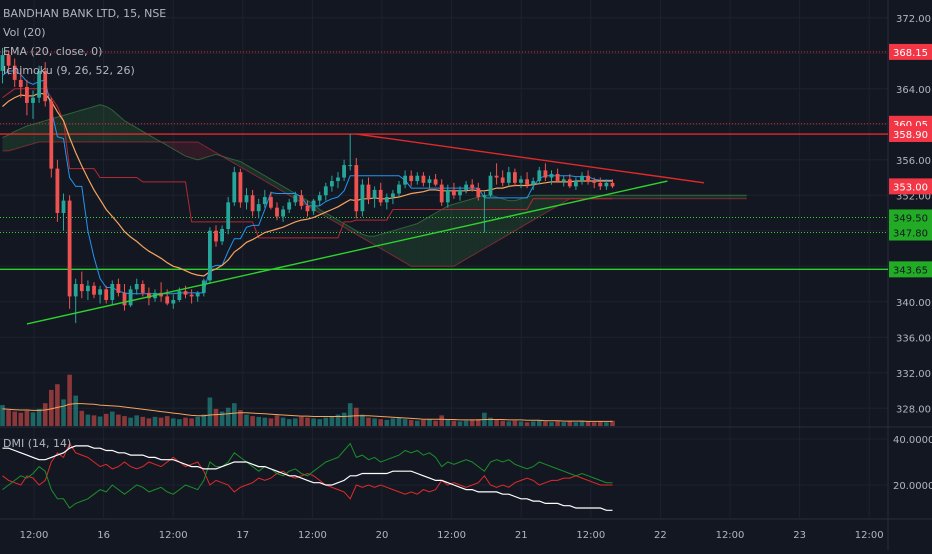  I want to click on price-badge-label: 353.00, so click(910, 187).